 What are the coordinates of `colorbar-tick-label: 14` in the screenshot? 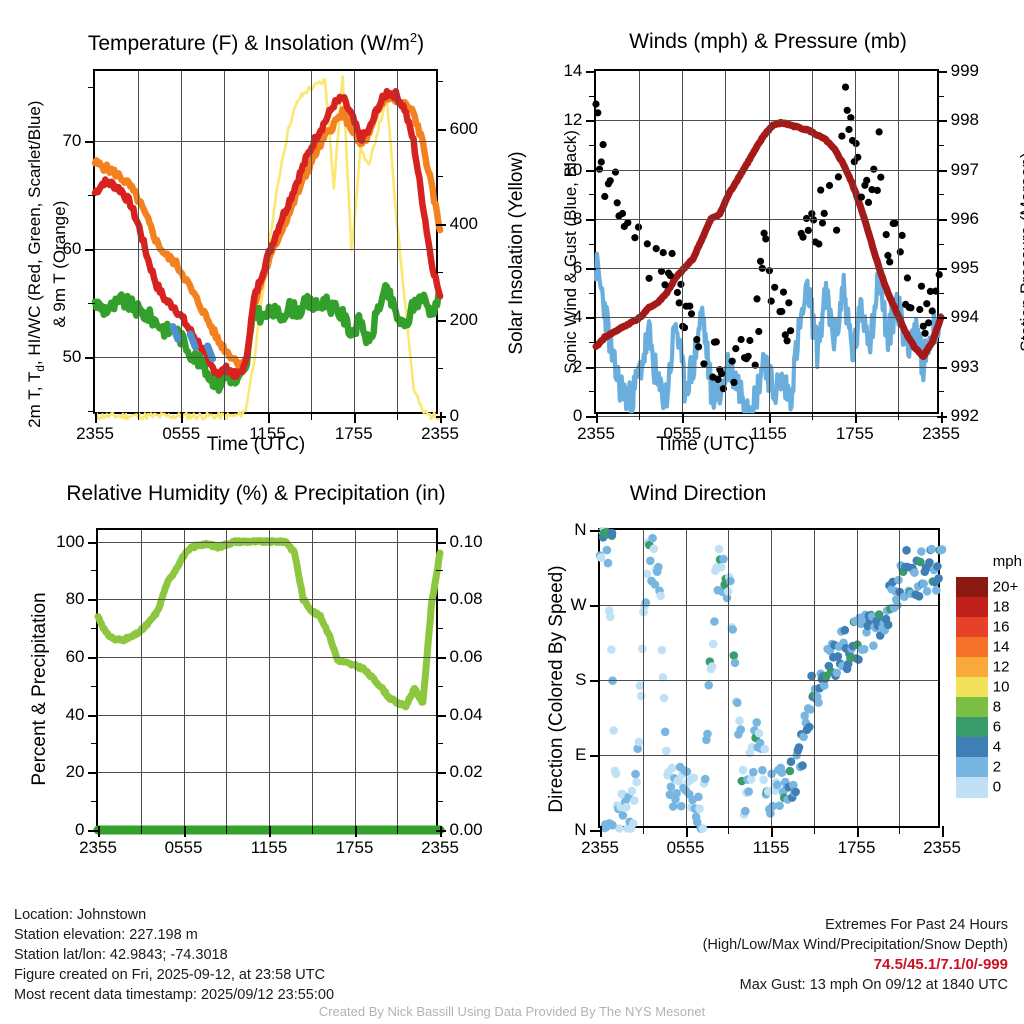 It's located at (1001, 647).